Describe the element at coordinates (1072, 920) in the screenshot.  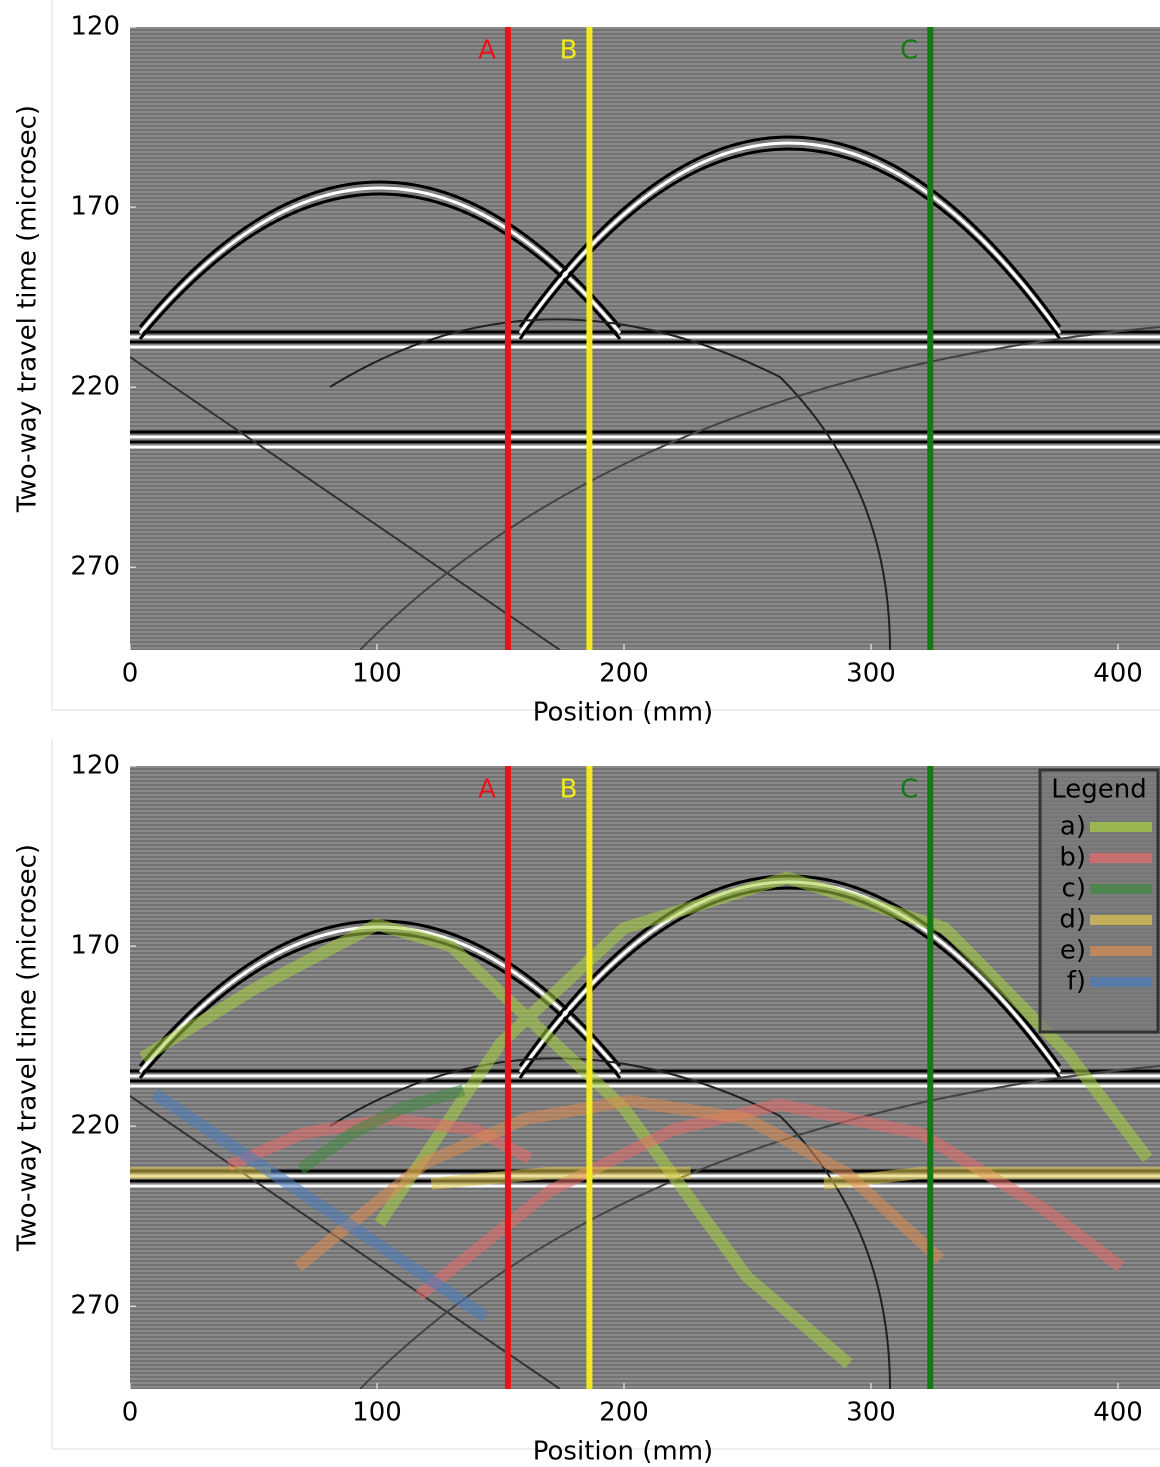
I see `legend-label: d)` at that location.